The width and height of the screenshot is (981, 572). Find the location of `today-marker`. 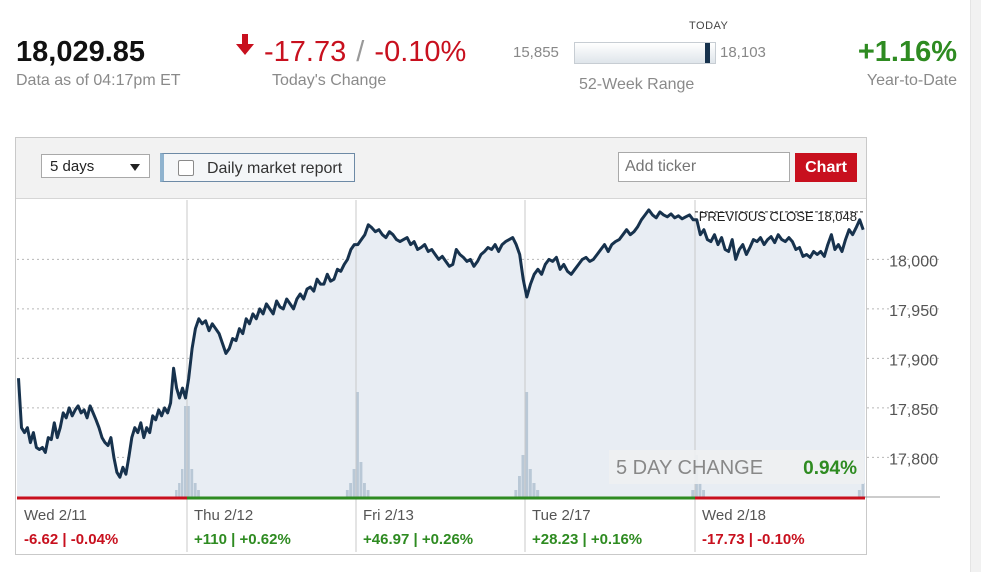

today-marker is located at coordinates (707, 53).